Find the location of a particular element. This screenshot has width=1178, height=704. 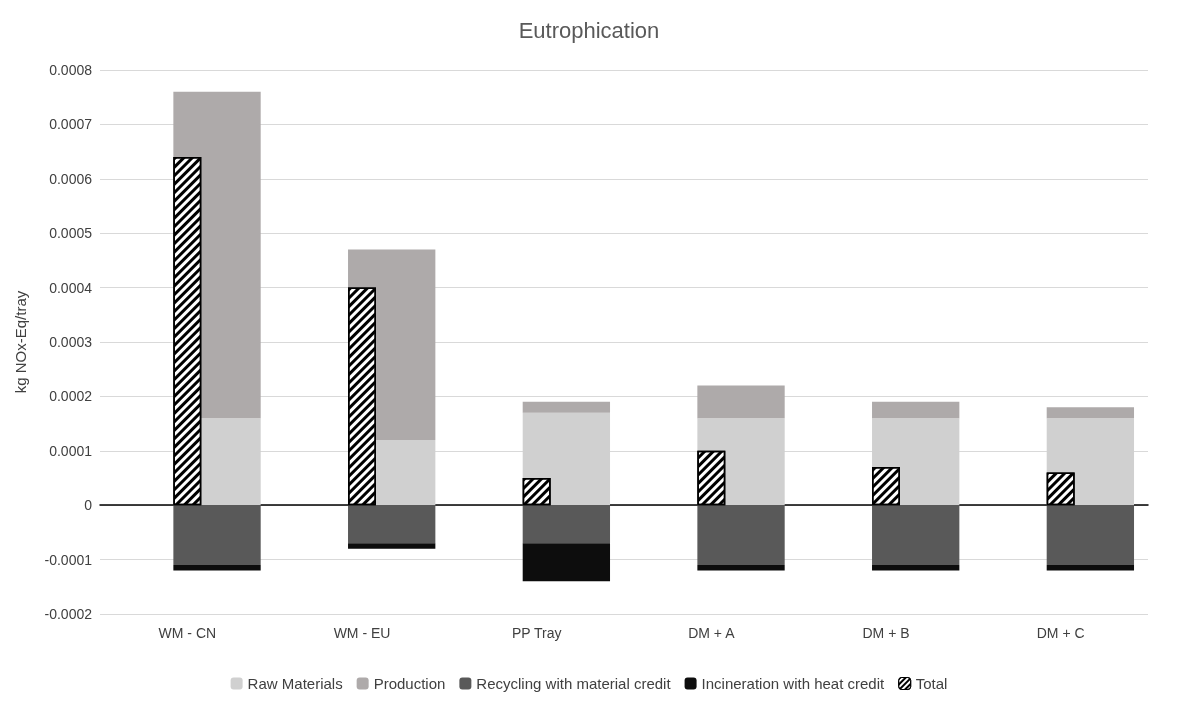

legend-label: Incineration with heat credit is located at coordinates (793, 683).